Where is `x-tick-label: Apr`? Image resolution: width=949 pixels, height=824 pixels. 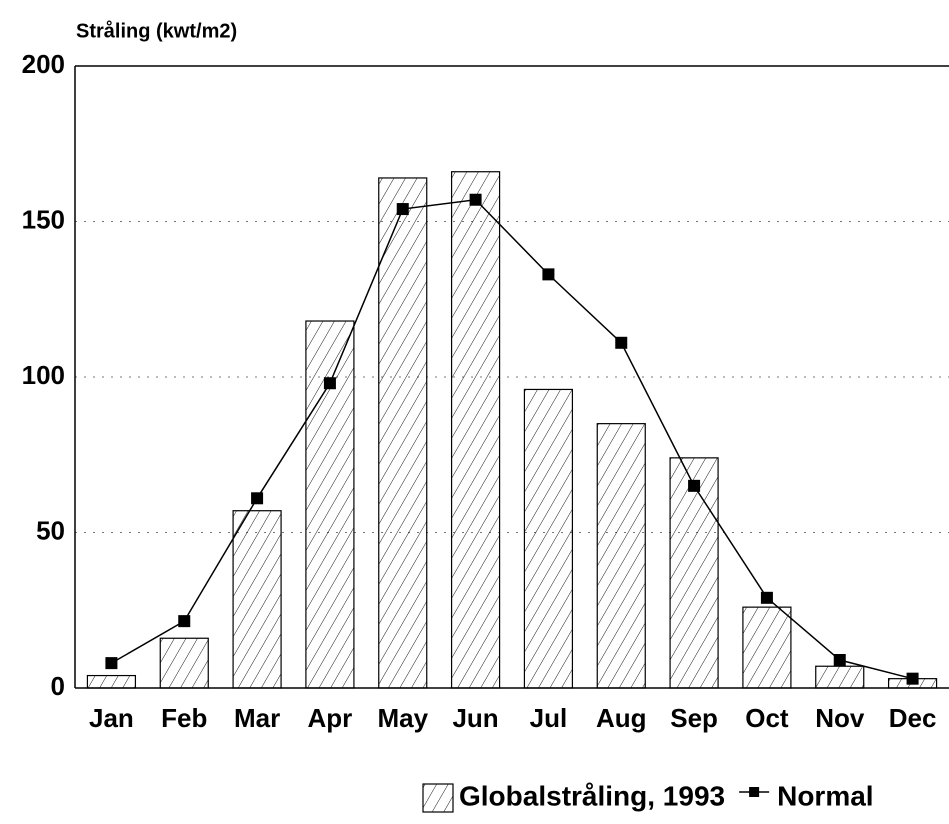
x-tick-label: Apr is located at coordinates (330, 718).